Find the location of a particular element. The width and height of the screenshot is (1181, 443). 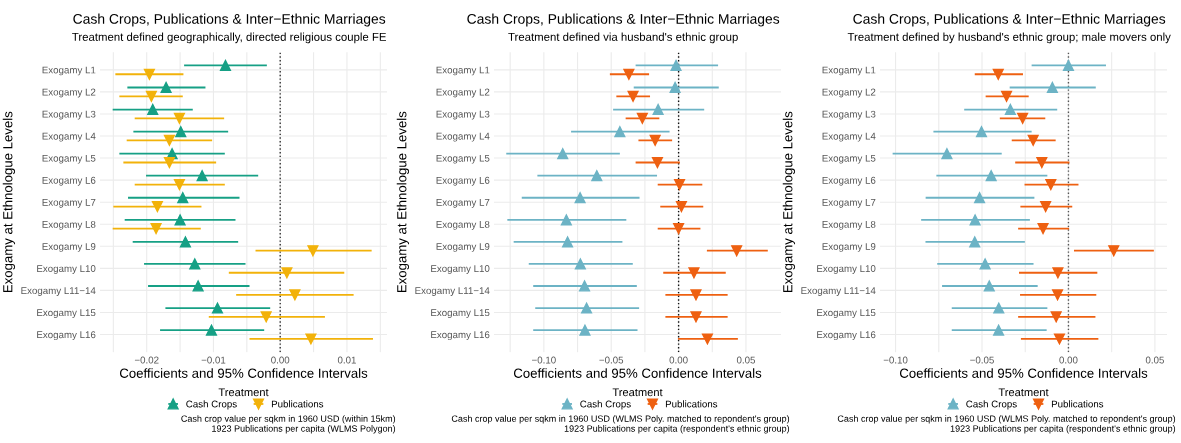

chart-subtitle: Treatment defined via husband's ethnic group is located at coordinates (623, 38).